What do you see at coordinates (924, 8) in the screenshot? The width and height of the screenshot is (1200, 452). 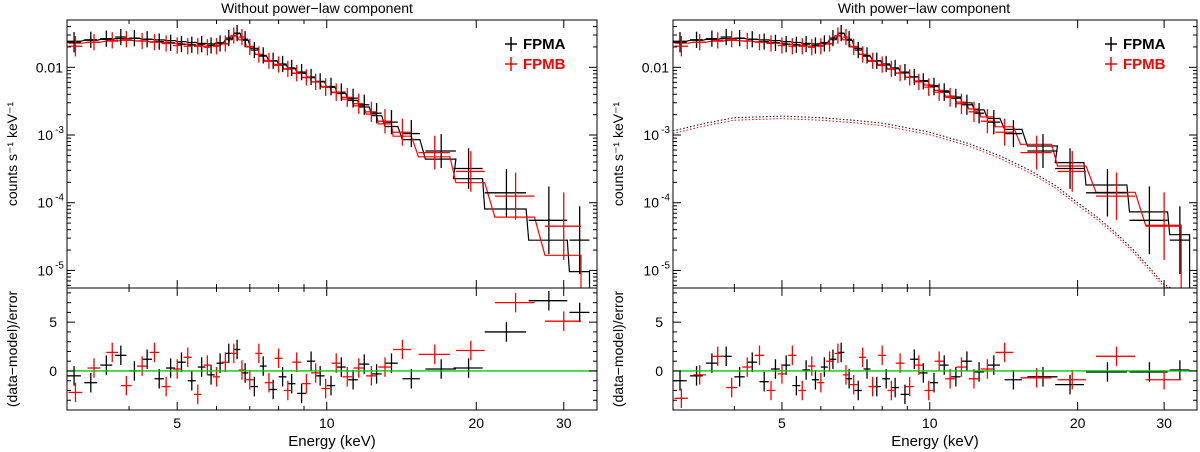 I see `right-panel-title: With power−law component` at bounding box center [924, 8].